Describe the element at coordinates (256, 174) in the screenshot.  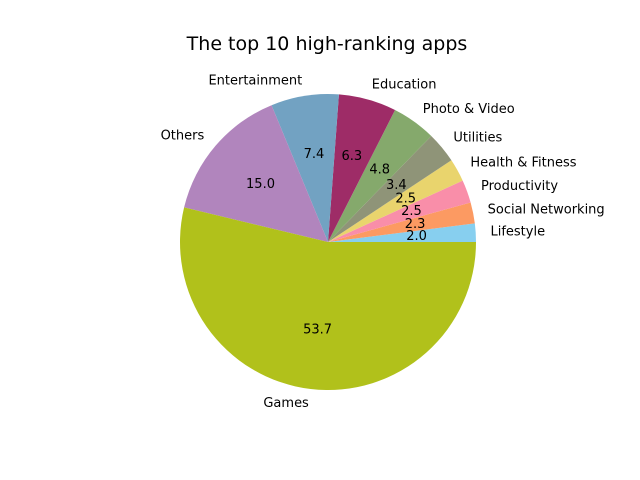
I see `pie-slice-others` at that location.